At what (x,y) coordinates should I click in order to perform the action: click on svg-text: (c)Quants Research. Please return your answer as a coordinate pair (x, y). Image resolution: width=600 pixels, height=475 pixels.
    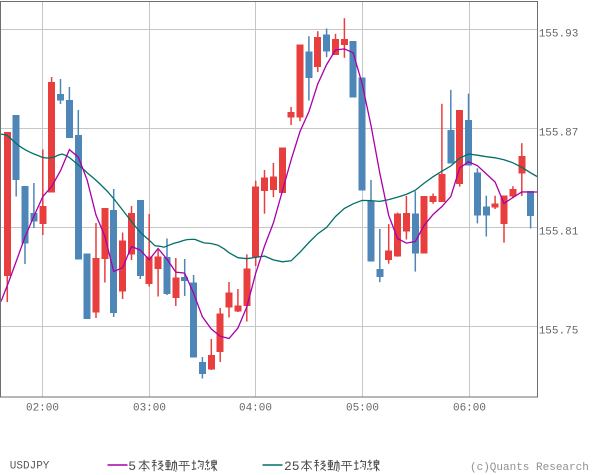
    Looking at the image, I should click on (529, 468).